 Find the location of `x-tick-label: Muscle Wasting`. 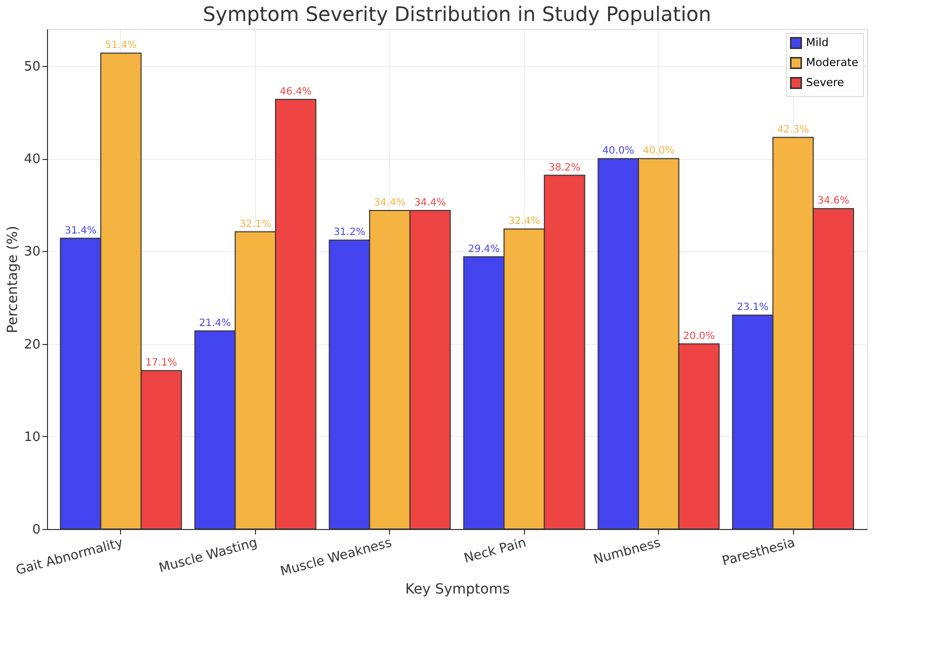

x-tick-label: Muscle Wasting is located at coordinates (208, 556).